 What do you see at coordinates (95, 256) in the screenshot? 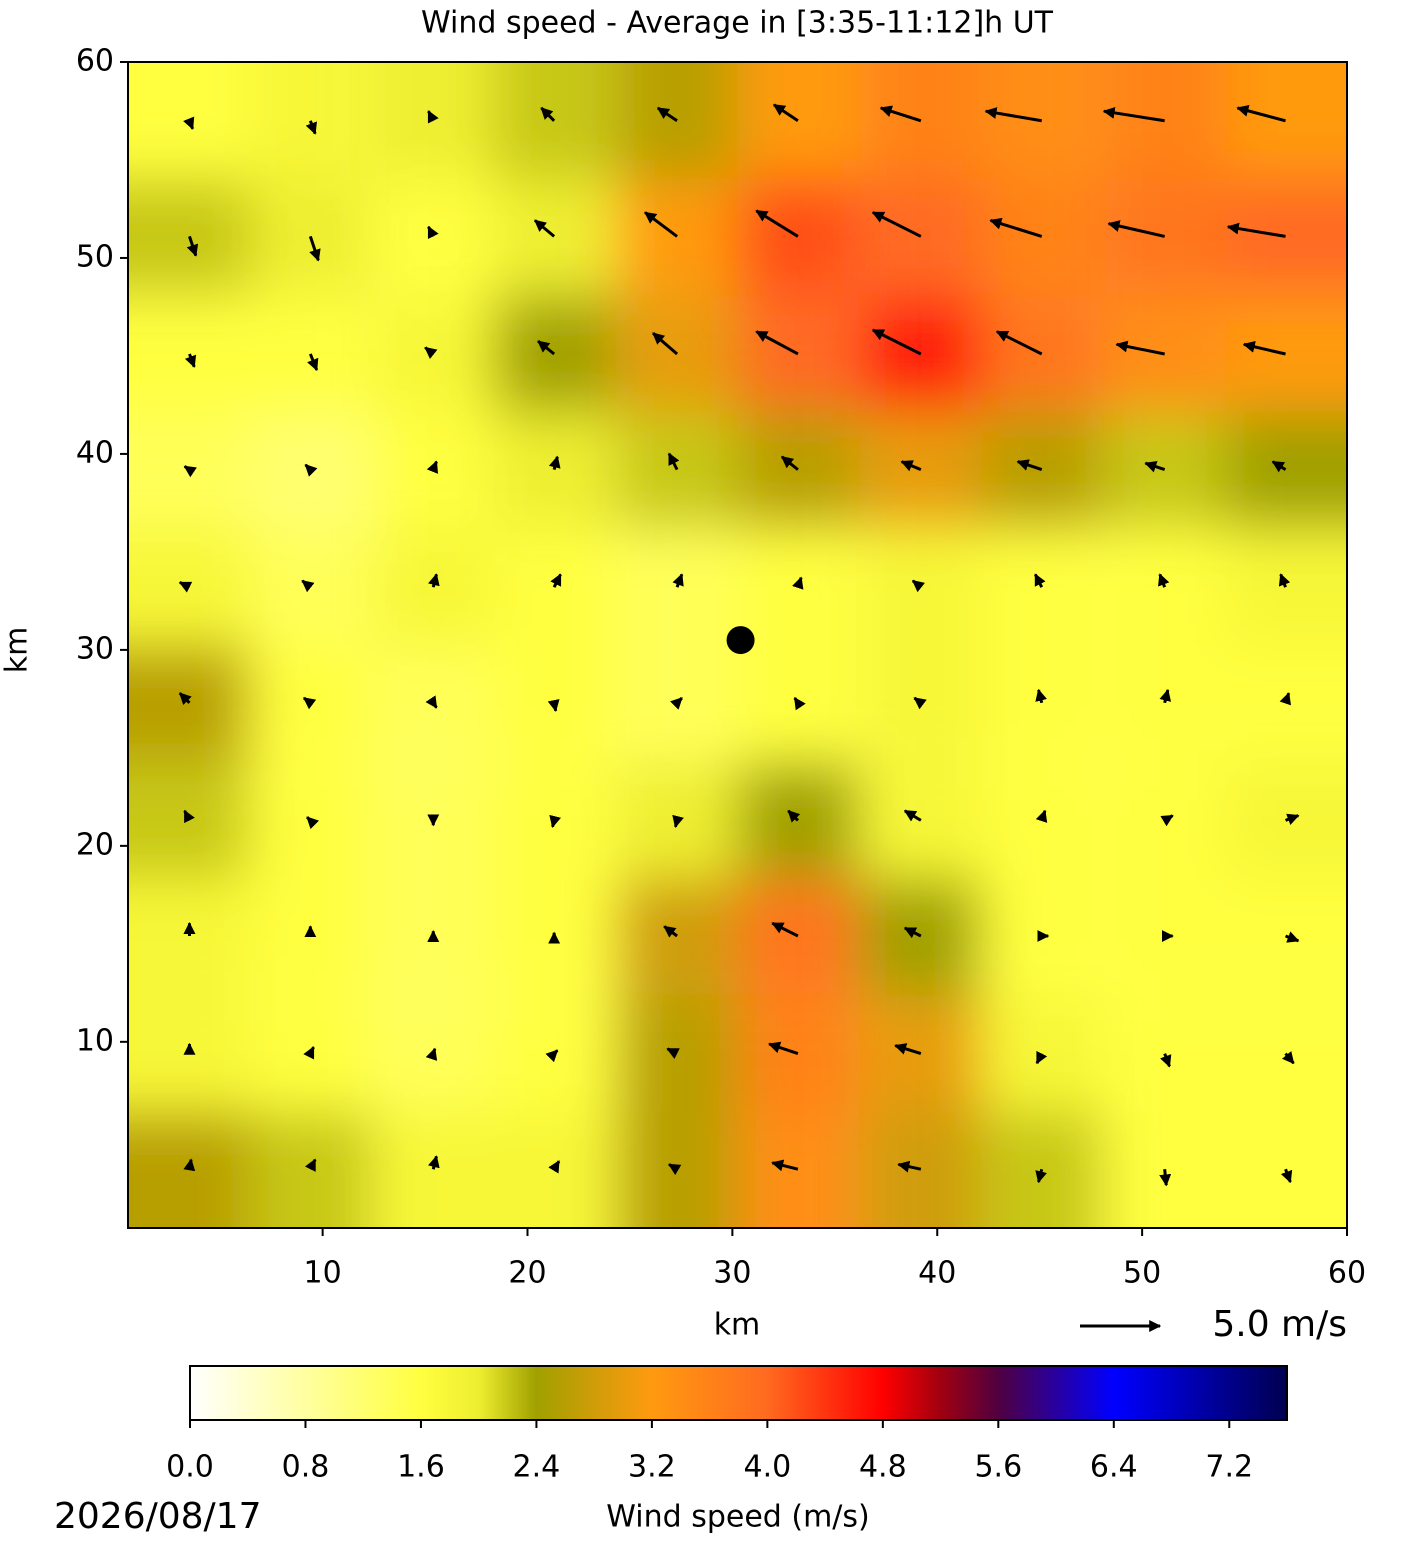
I see `y-tick-label: 50` at bounding box center [95, 256].